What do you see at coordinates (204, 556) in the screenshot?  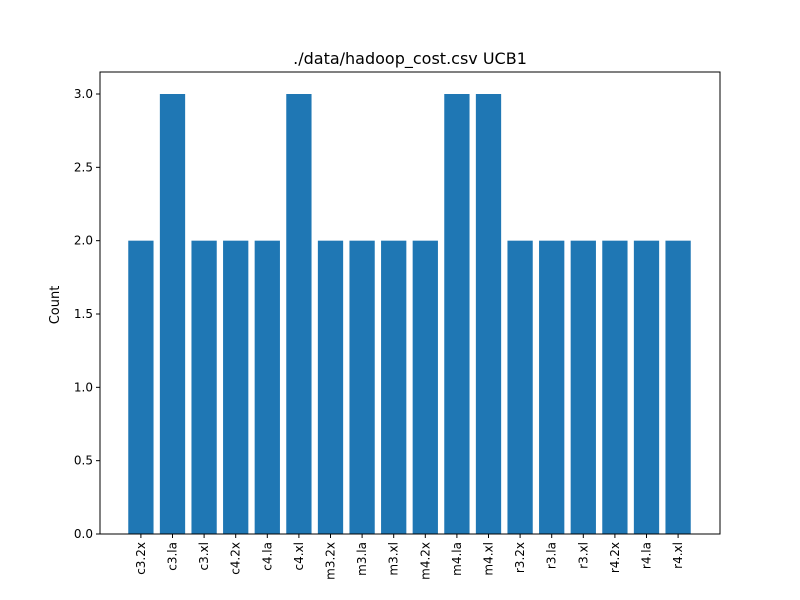 I see `x-tick-label: c3.xl` at bounding box center [204, 556].